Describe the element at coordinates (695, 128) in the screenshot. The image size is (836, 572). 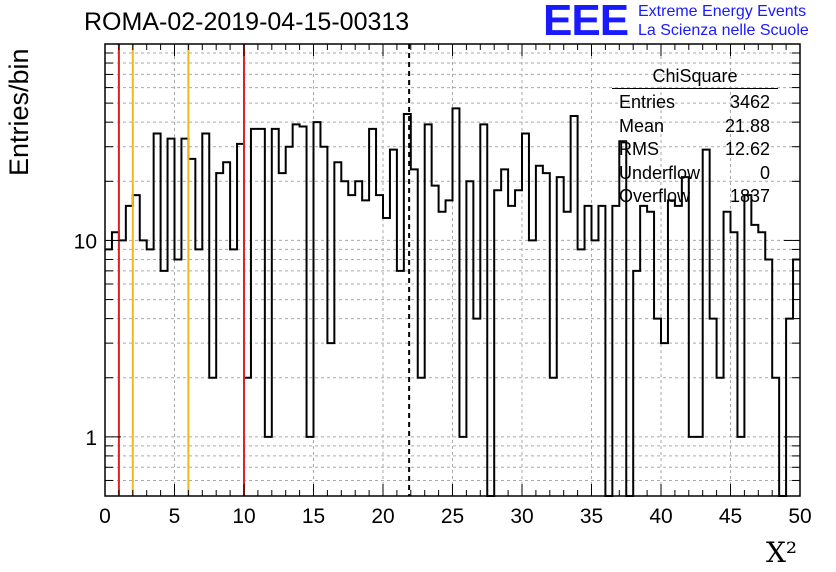
I see `stats-row-mean: Mean 21.88` at that location.